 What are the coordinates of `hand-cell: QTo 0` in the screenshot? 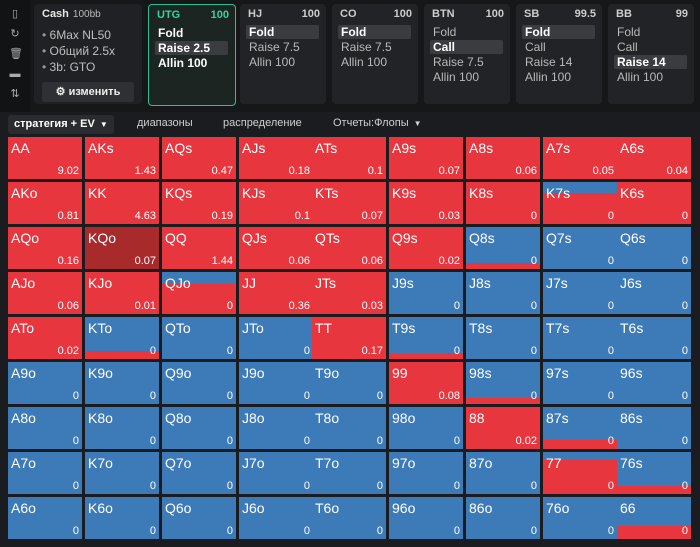 It's located at (199, 338).